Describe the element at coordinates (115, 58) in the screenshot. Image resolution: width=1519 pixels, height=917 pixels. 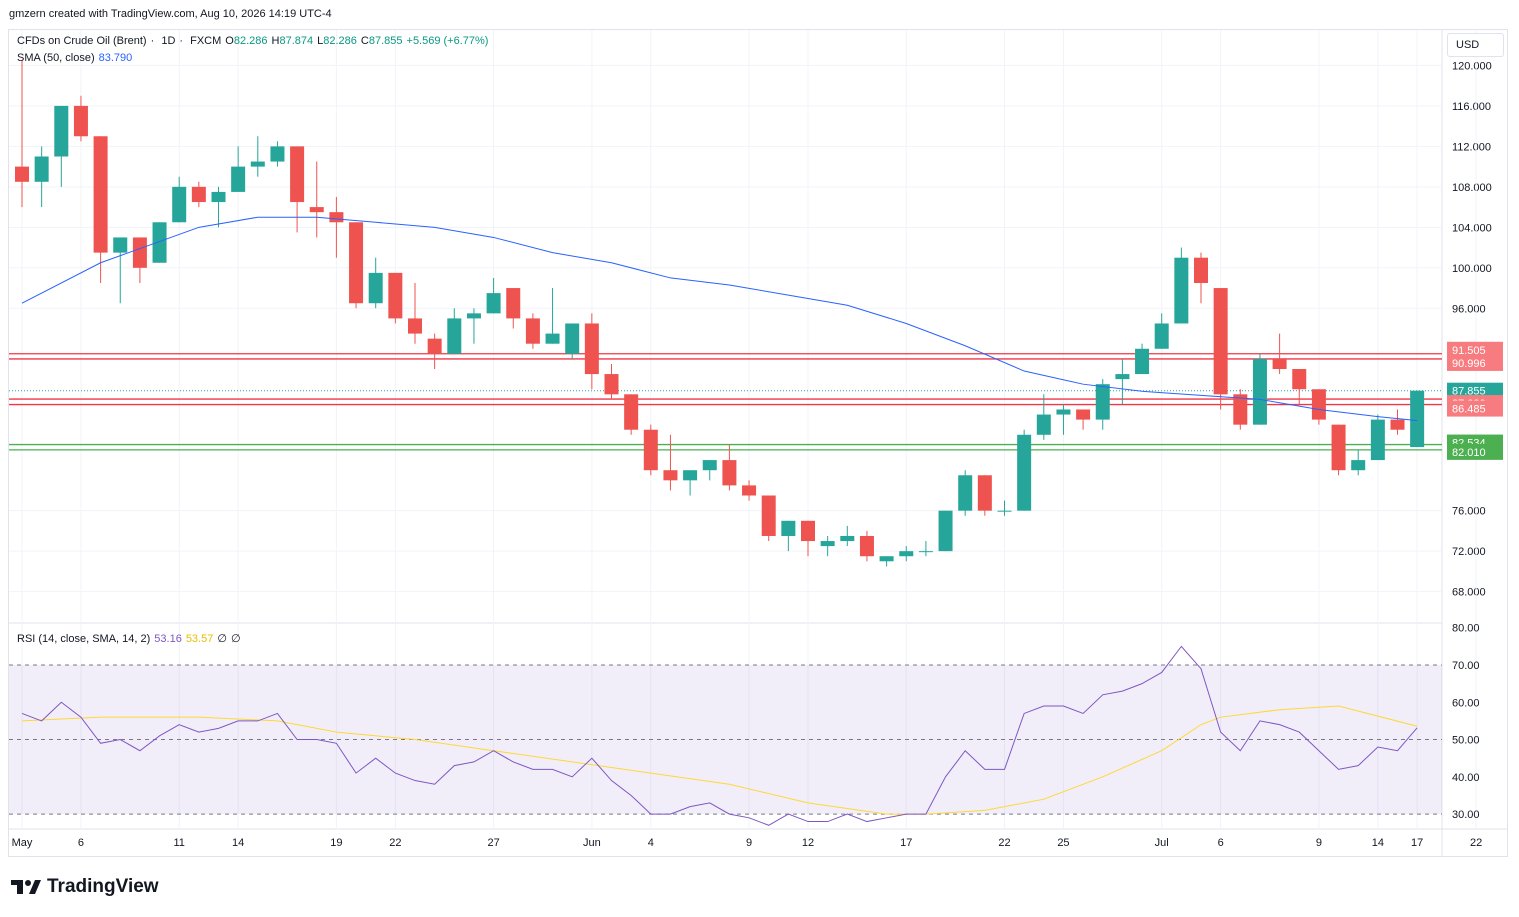
I see `sma-value: 83.790` at that location.